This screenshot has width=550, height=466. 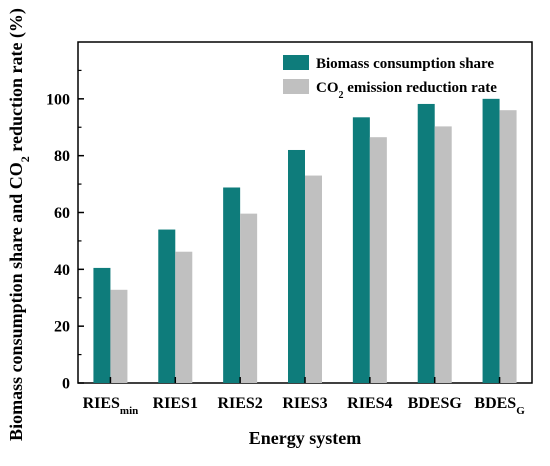 What do you see at coordinates (62, 327) in the screenshot?
I see `y-tick-label-20: 20` at bounding box center [62, 327].